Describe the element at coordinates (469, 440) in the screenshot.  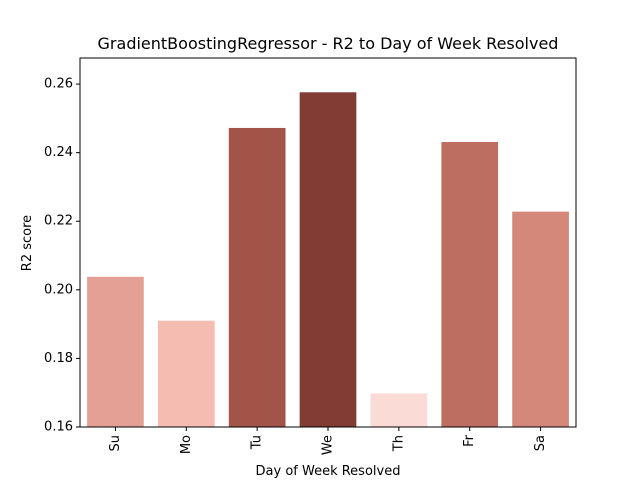
I see `x-tick-label-fr: Fr` at that location.